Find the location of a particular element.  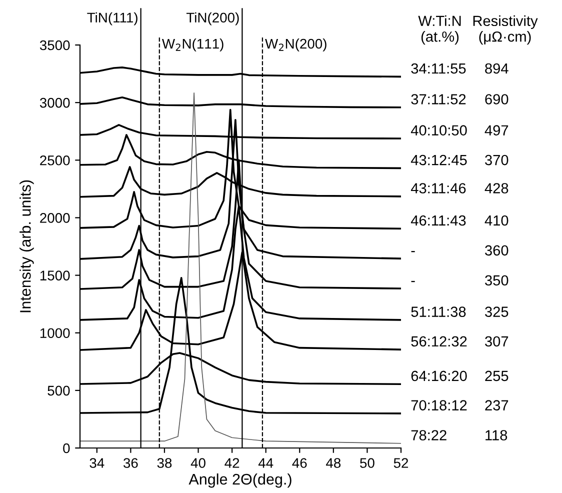

y-tick-label: 0 is located at coordinates (66, 448).